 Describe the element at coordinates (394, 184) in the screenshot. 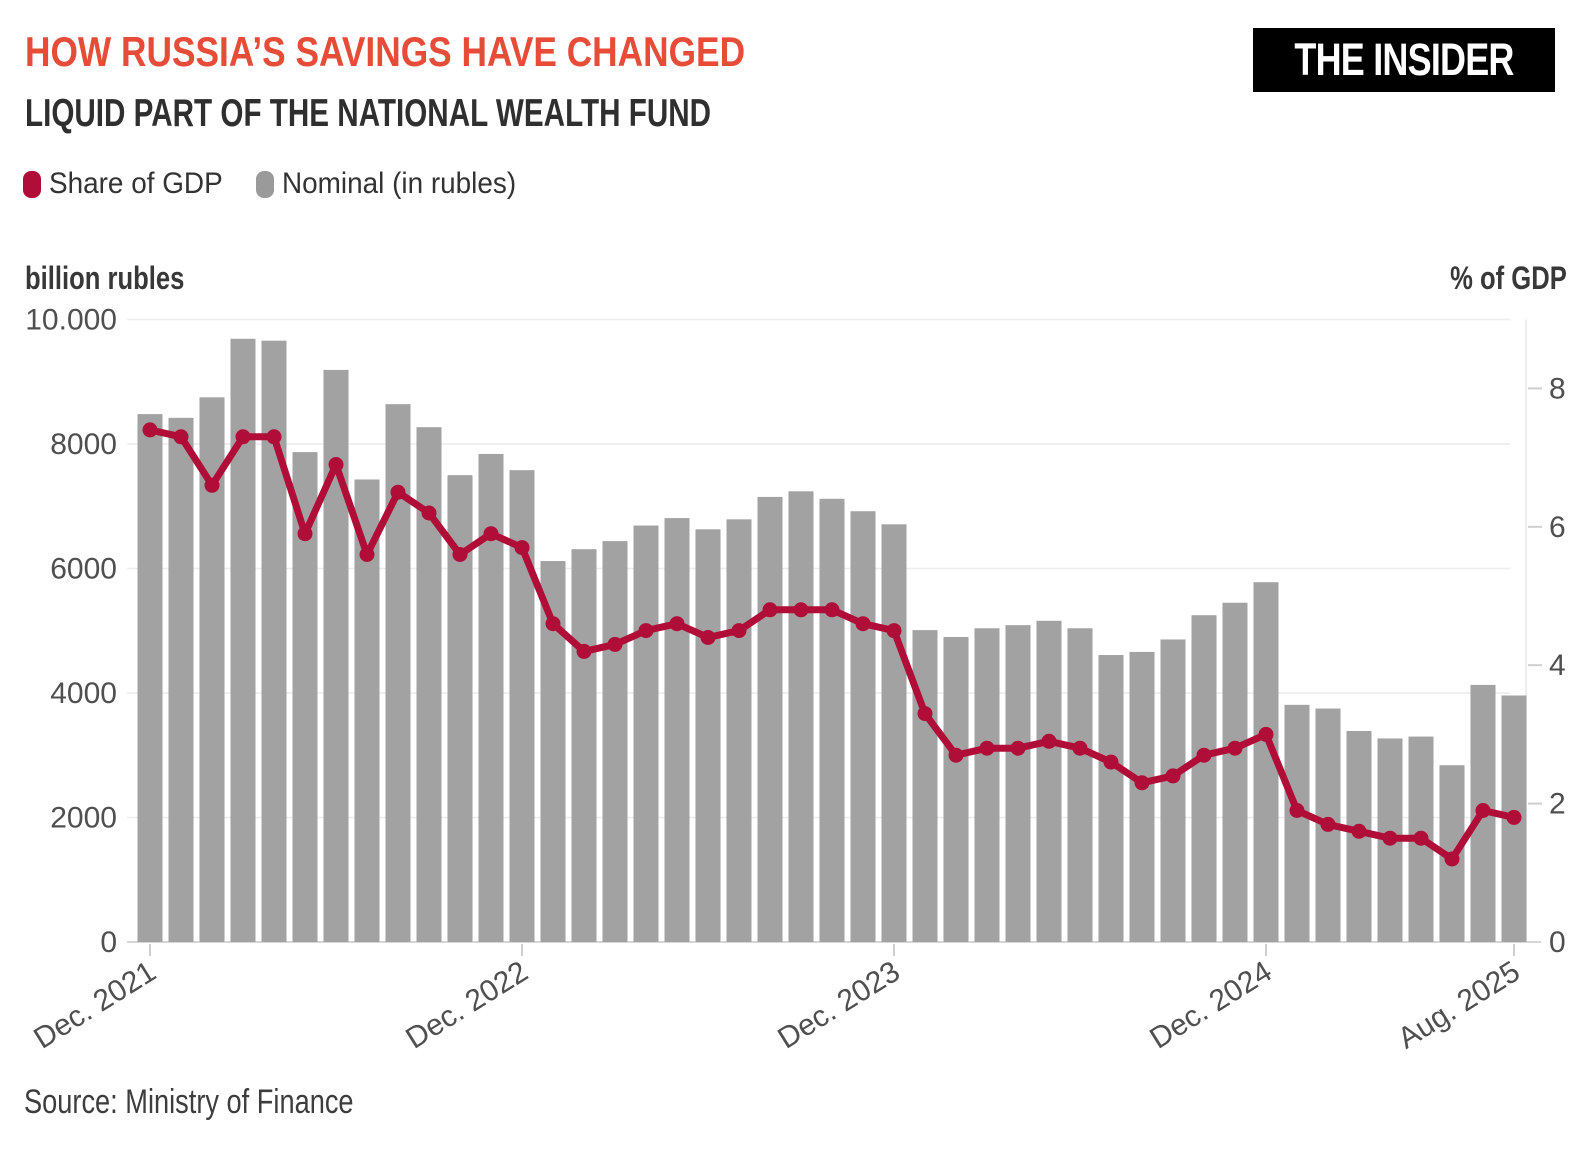

I see `legend-item-nominal: Nominal (in rubles)` at that location.